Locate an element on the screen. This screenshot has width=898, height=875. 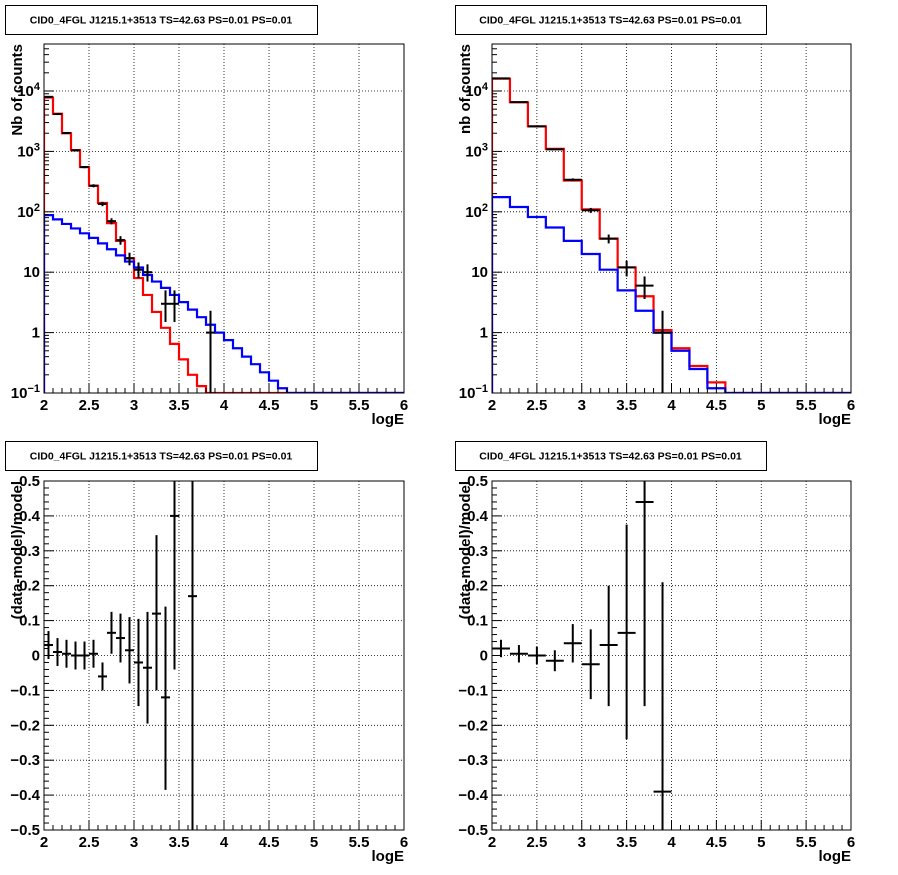
y-tick-label: 10⁻¹ is located at coordinates (25, 392).